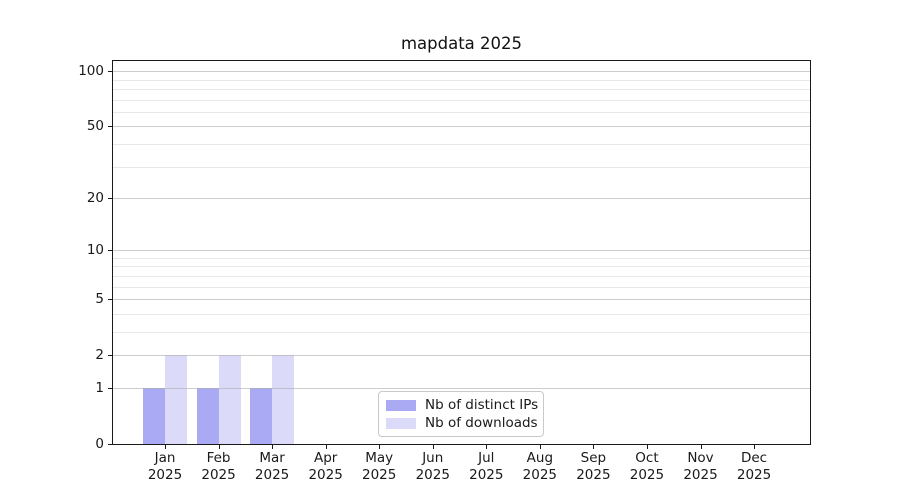 The image size is (900, 500). What do you see at coordinates (647, 447) in the screenshot?
I see `x-tick-mark-oct` at bounding box center [647, 447].